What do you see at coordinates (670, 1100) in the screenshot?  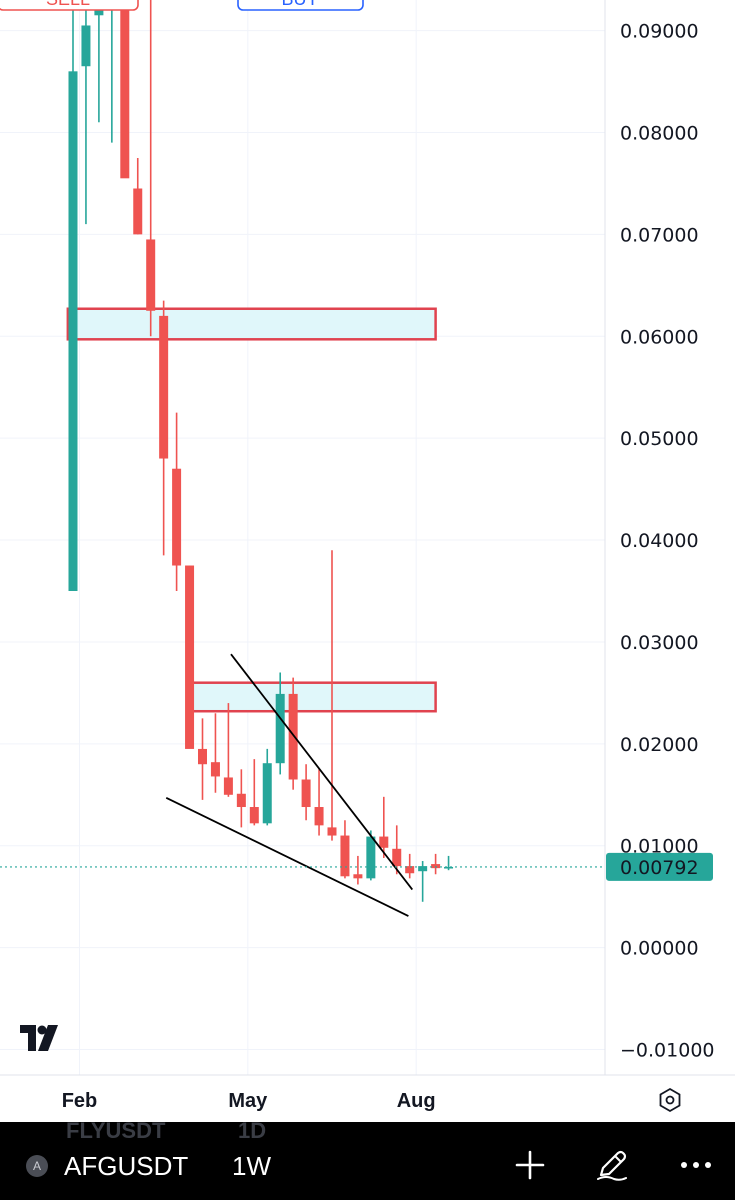 I see `settings-hexagon-icon` at bounding box center [670, 1100].